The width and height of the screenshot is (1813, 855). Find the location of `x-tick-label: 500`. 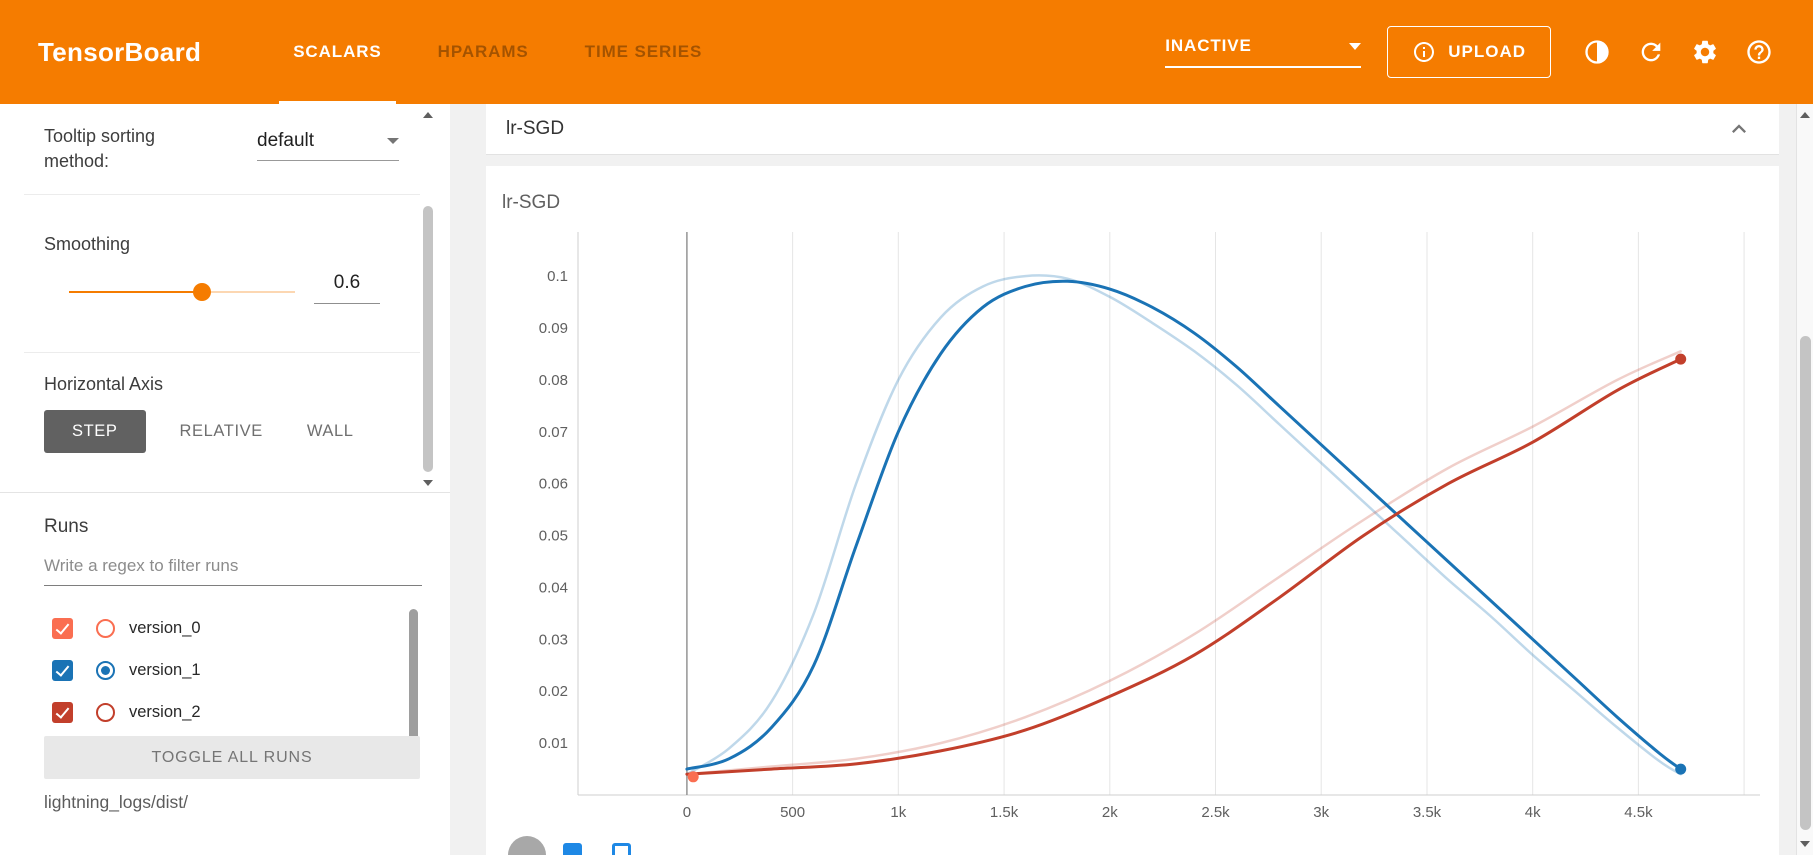

x-tick-label: 500 is located at coordinates (792, 812).